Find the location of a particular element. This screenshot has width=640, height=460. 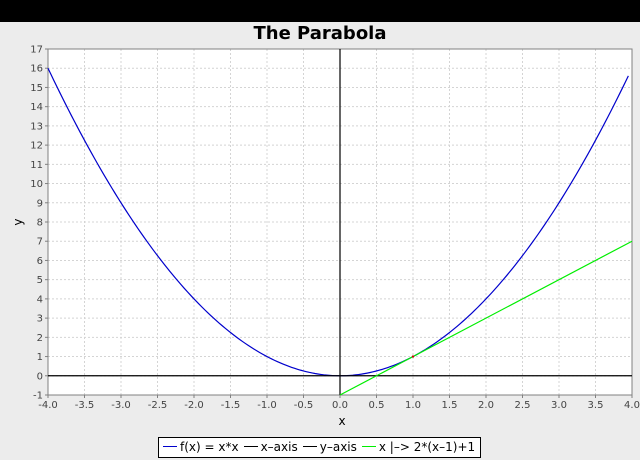

legend-label: y–axis is located at coordinates (338, 447).